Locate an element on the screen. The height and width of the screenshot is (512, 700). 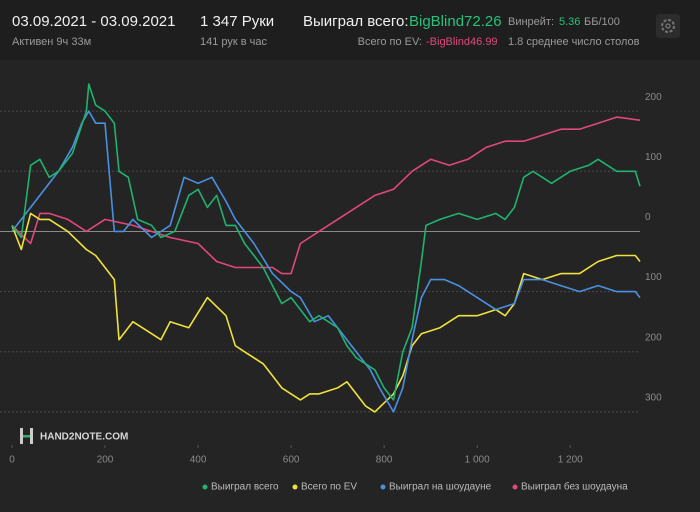
hands-per-hour: 141 рук в час is located at coordinates (234, 42).